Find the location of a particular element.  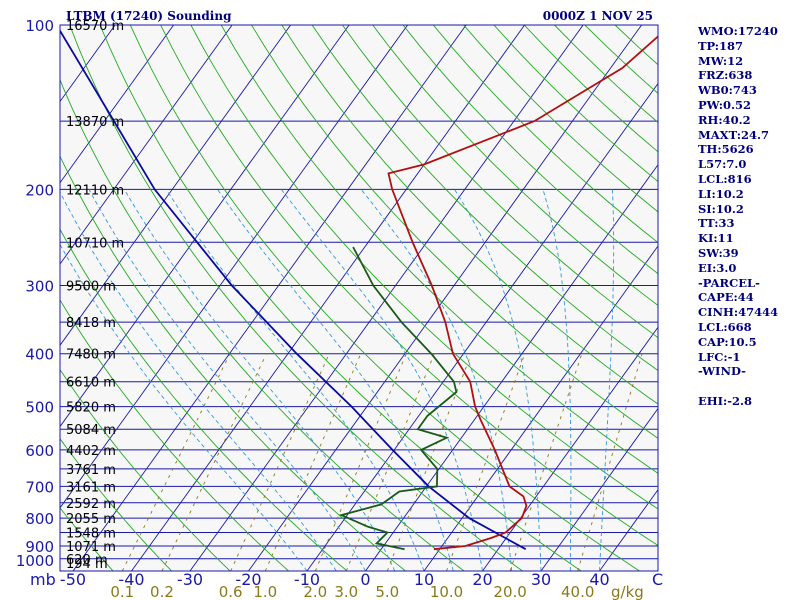

pressure-tick-800: 800 is located at coordinates (39, 519).